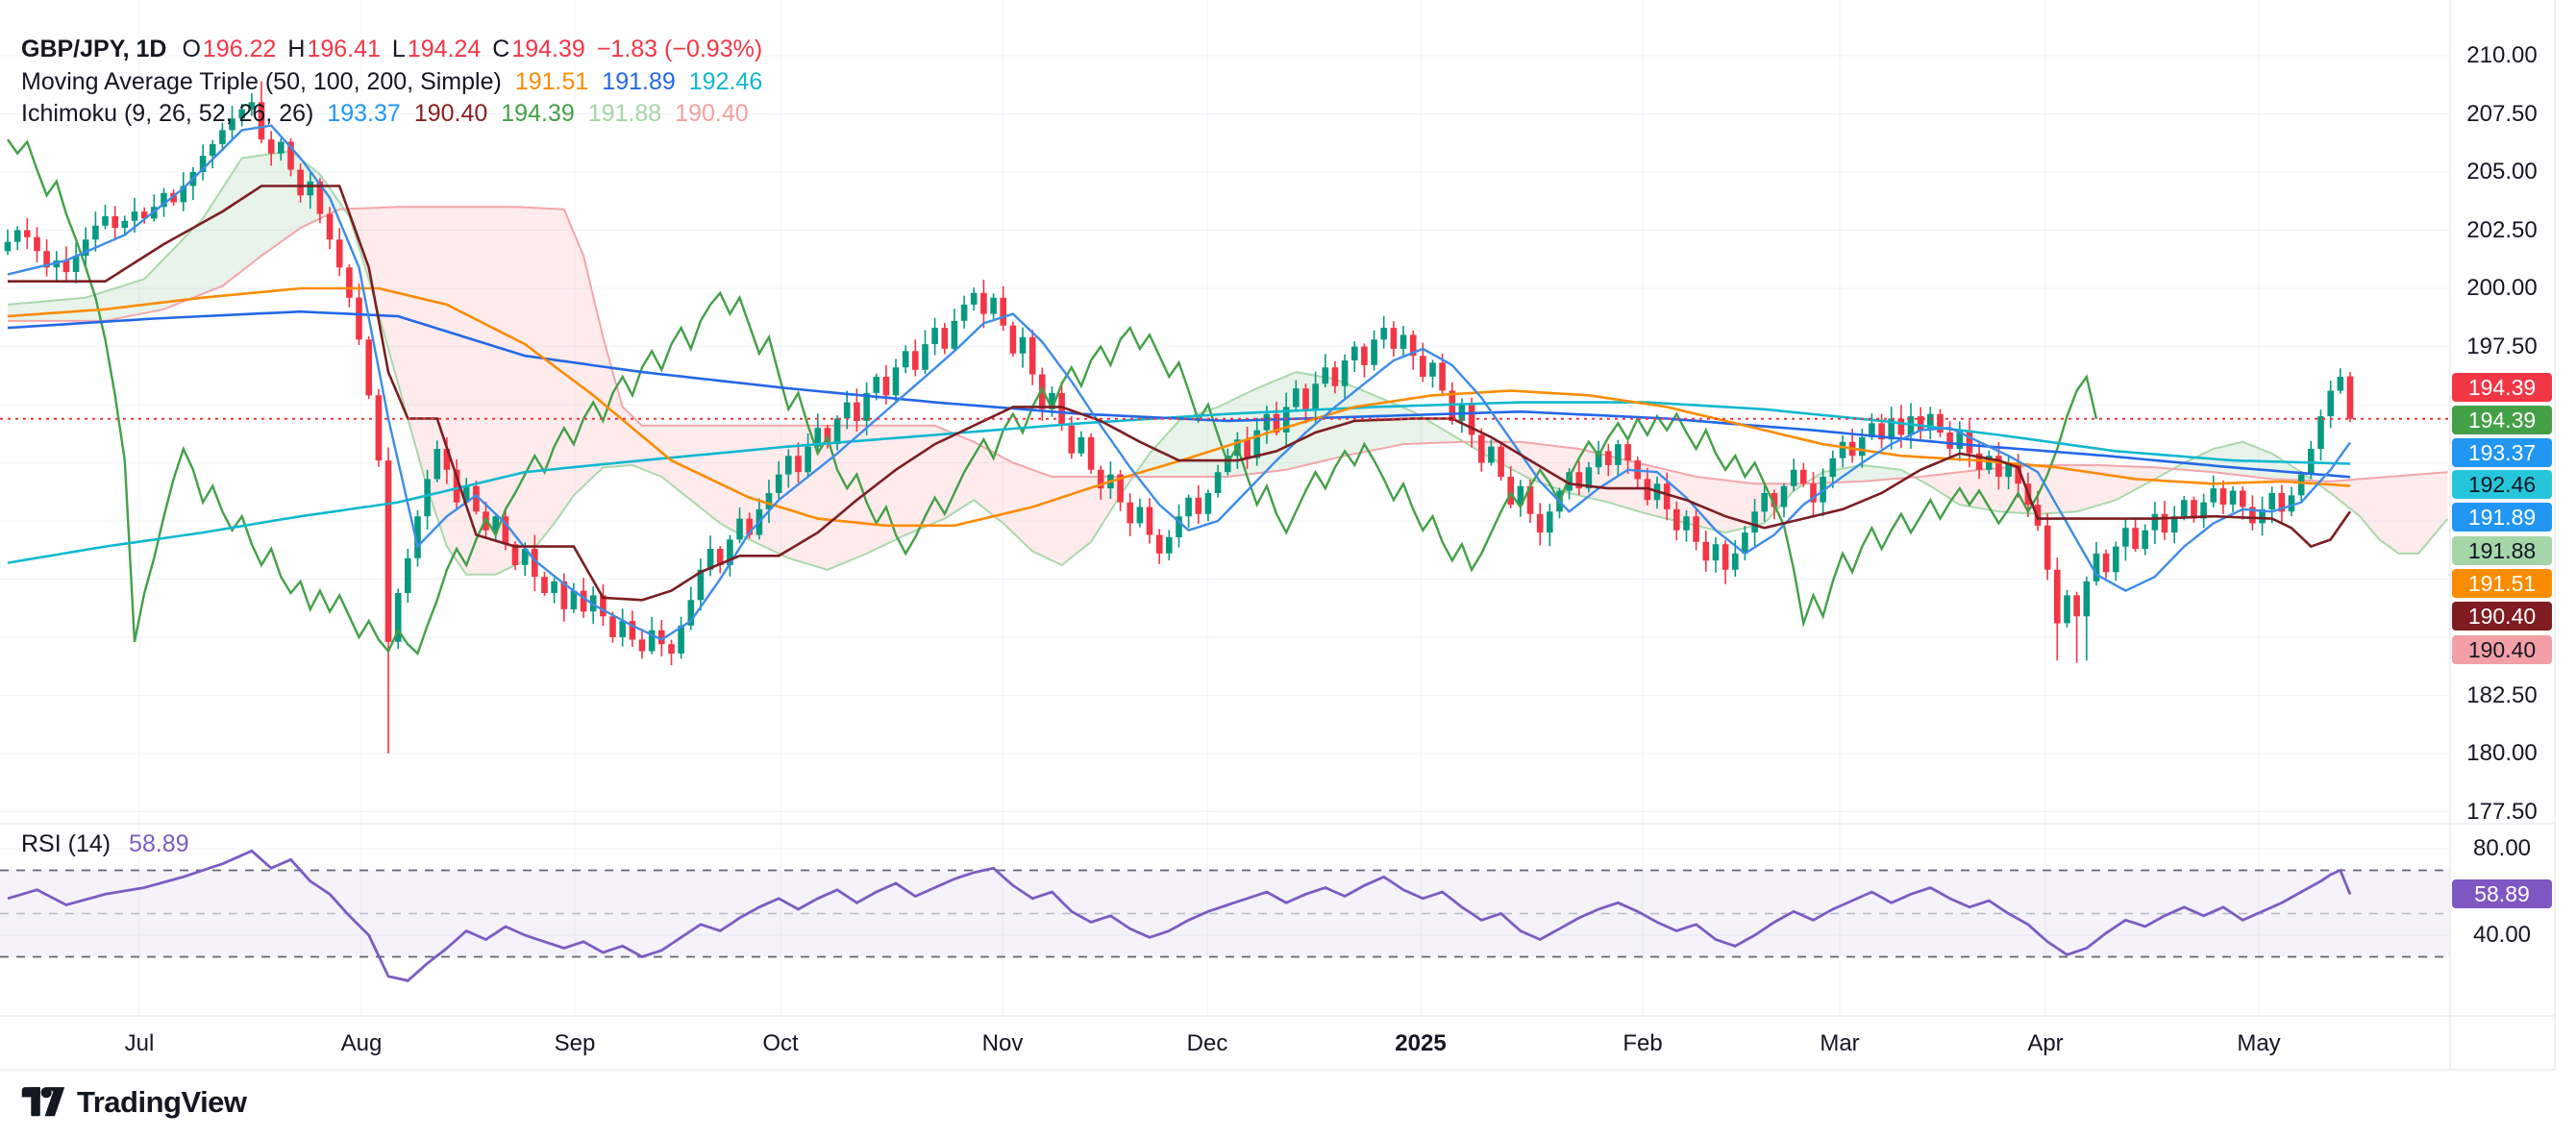 The height and width of the screenshot is (1138, 2576). I want to click on rsi-line, so click(1179, 916).